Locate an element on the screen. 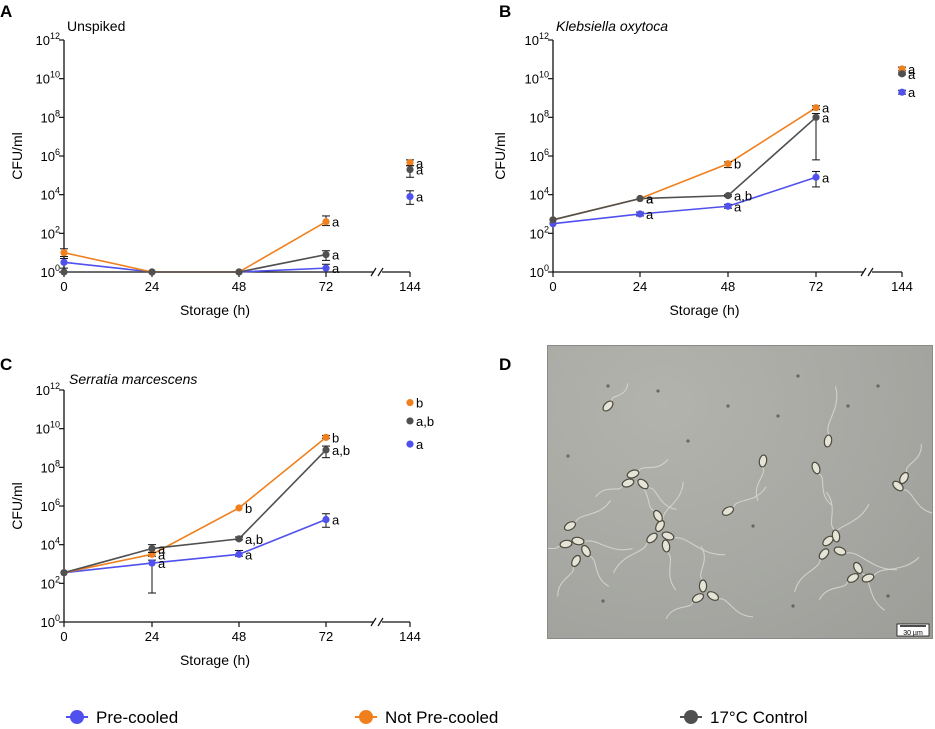 The width and height of the screenshot is (935, 729). sperm-micrograph-image: 30 µm is located at coordinates (740, 505).